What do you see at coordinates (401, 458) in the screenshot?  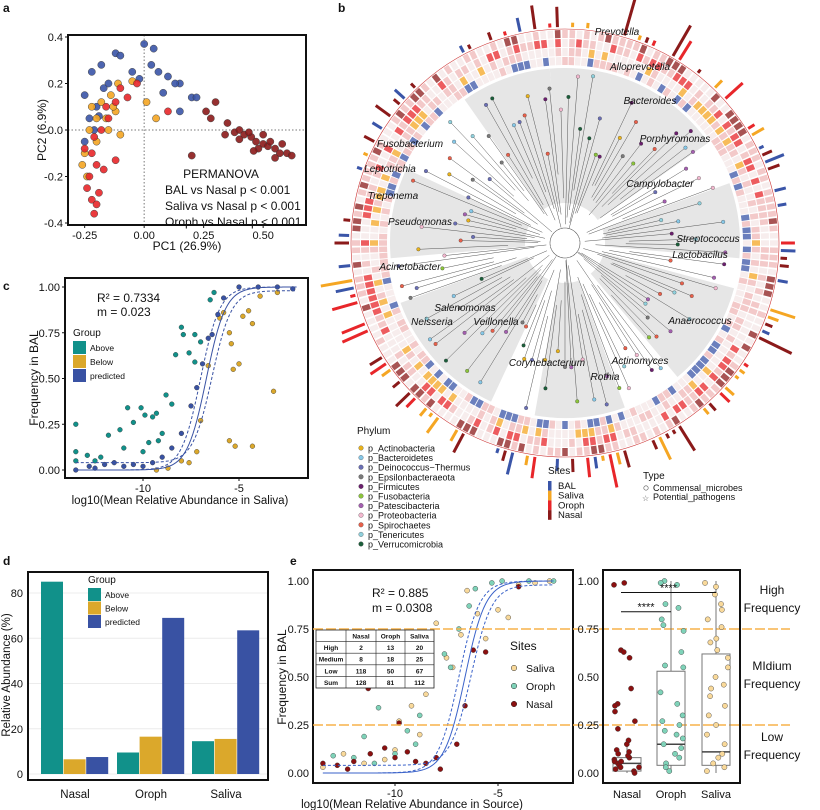 I see `phylum-legend-label: p_Bacteroidetes` at bounding box center [401, 458].